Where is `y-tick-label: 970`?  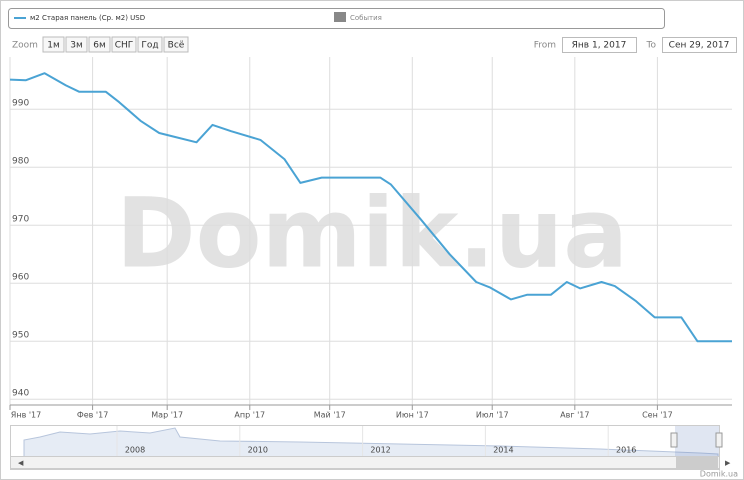 y-tick-label: 970 is located at coordinates (20, 220).